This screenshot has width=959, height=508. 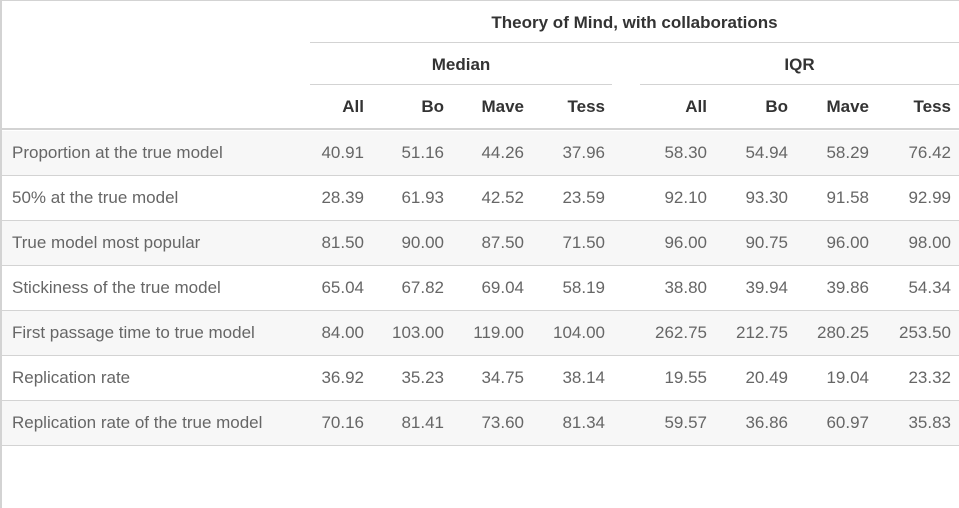 I want to click on table-cell: 73.60, so click(x=502, y=422).